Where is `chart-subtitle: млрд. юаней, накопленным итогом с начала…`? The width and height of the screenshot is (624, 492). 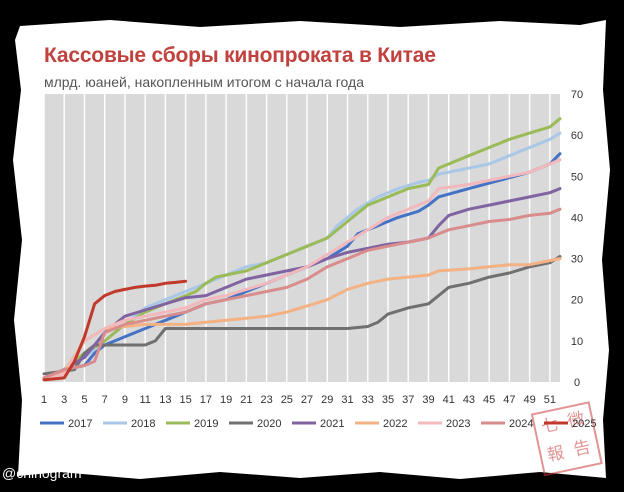
chart-subtitle: млрд. юаней, накопленным итогом с начала… is located at coordinates (204, 82).